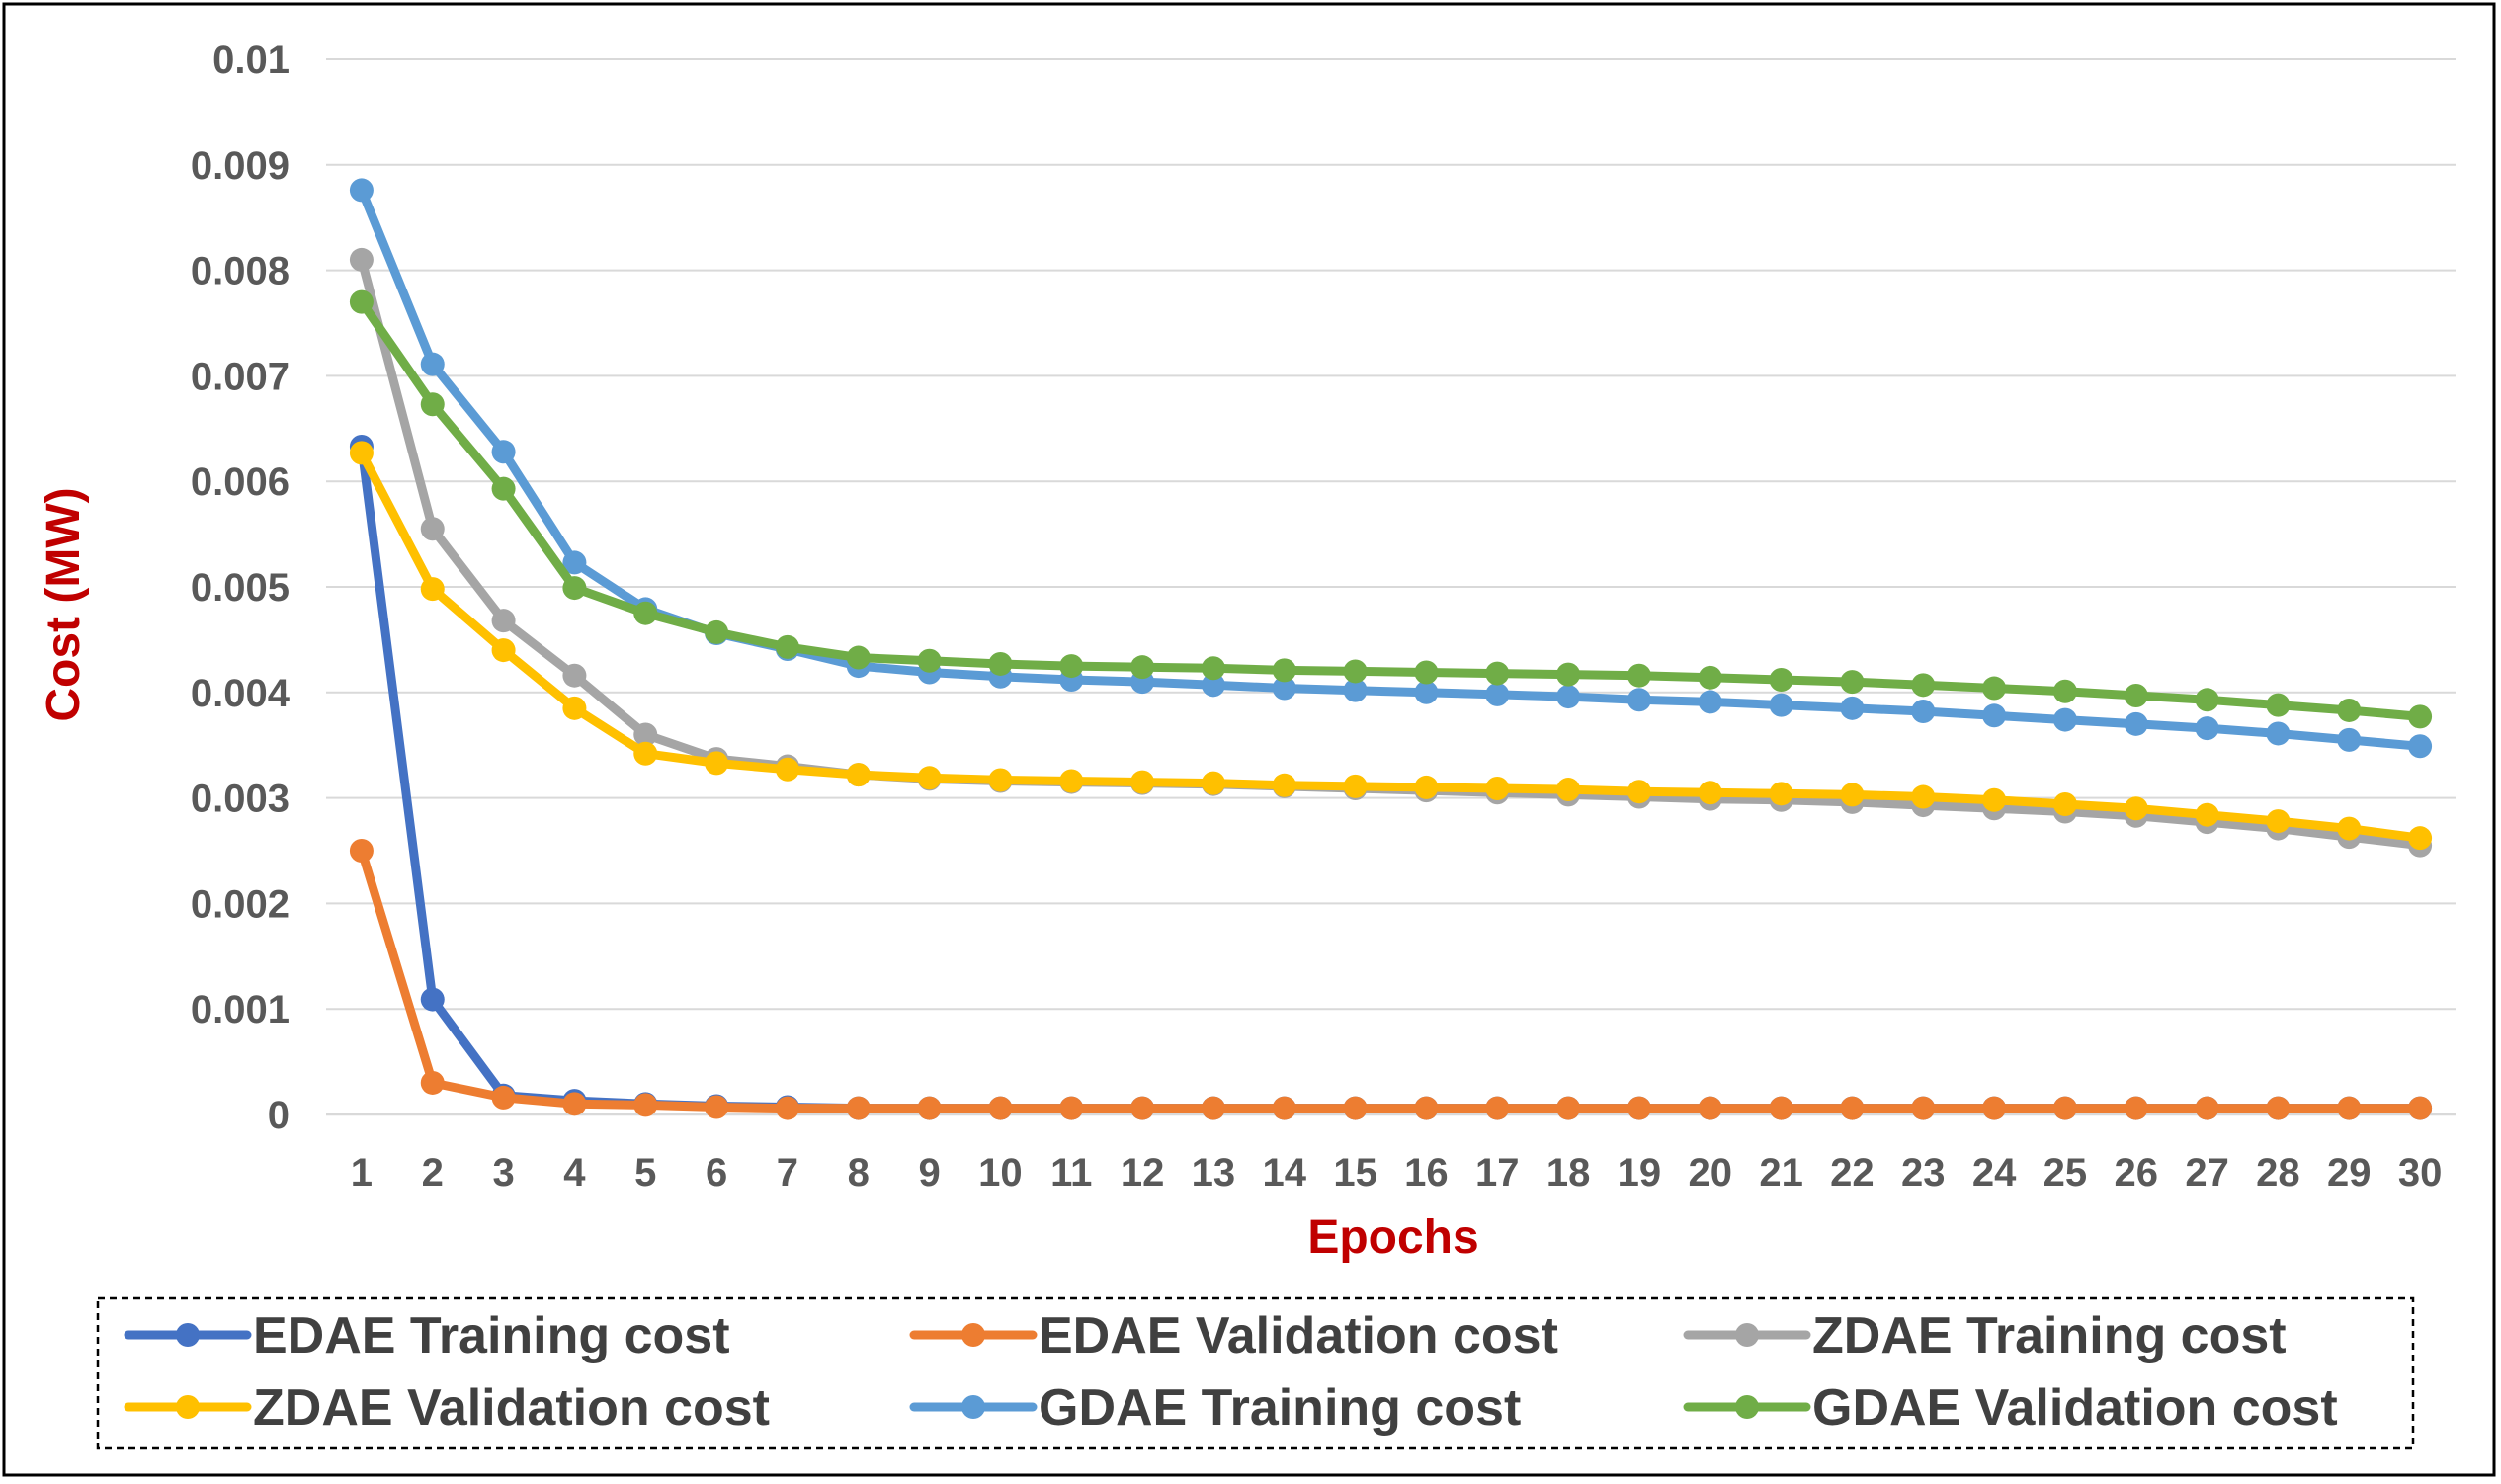  I want to click on x-axis-title: Epochs, so click(1392, 1237).